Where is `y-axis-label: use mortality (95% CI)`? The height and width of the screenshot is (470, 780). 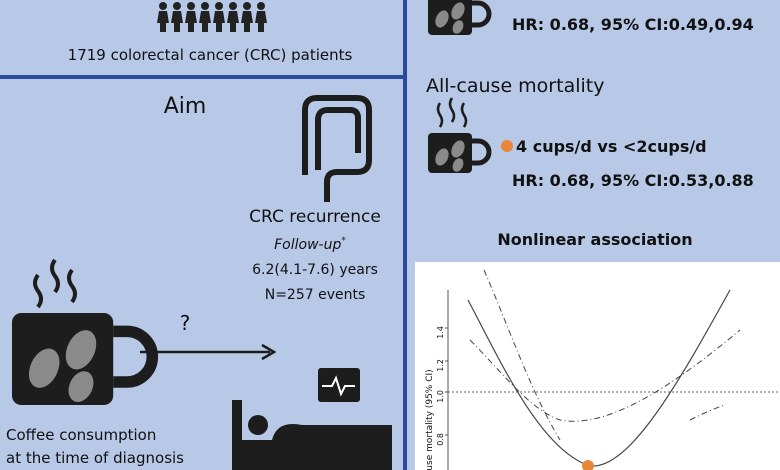
y-axis-label: use mortality (95% CI) is located at coordinates (430, 419).